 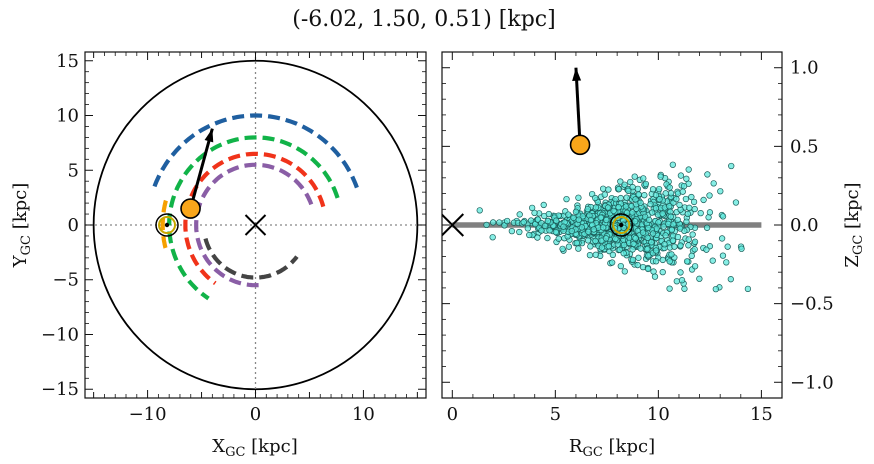 I want to click on xy-y-tick-label: 10, so click(x=67, y=116).